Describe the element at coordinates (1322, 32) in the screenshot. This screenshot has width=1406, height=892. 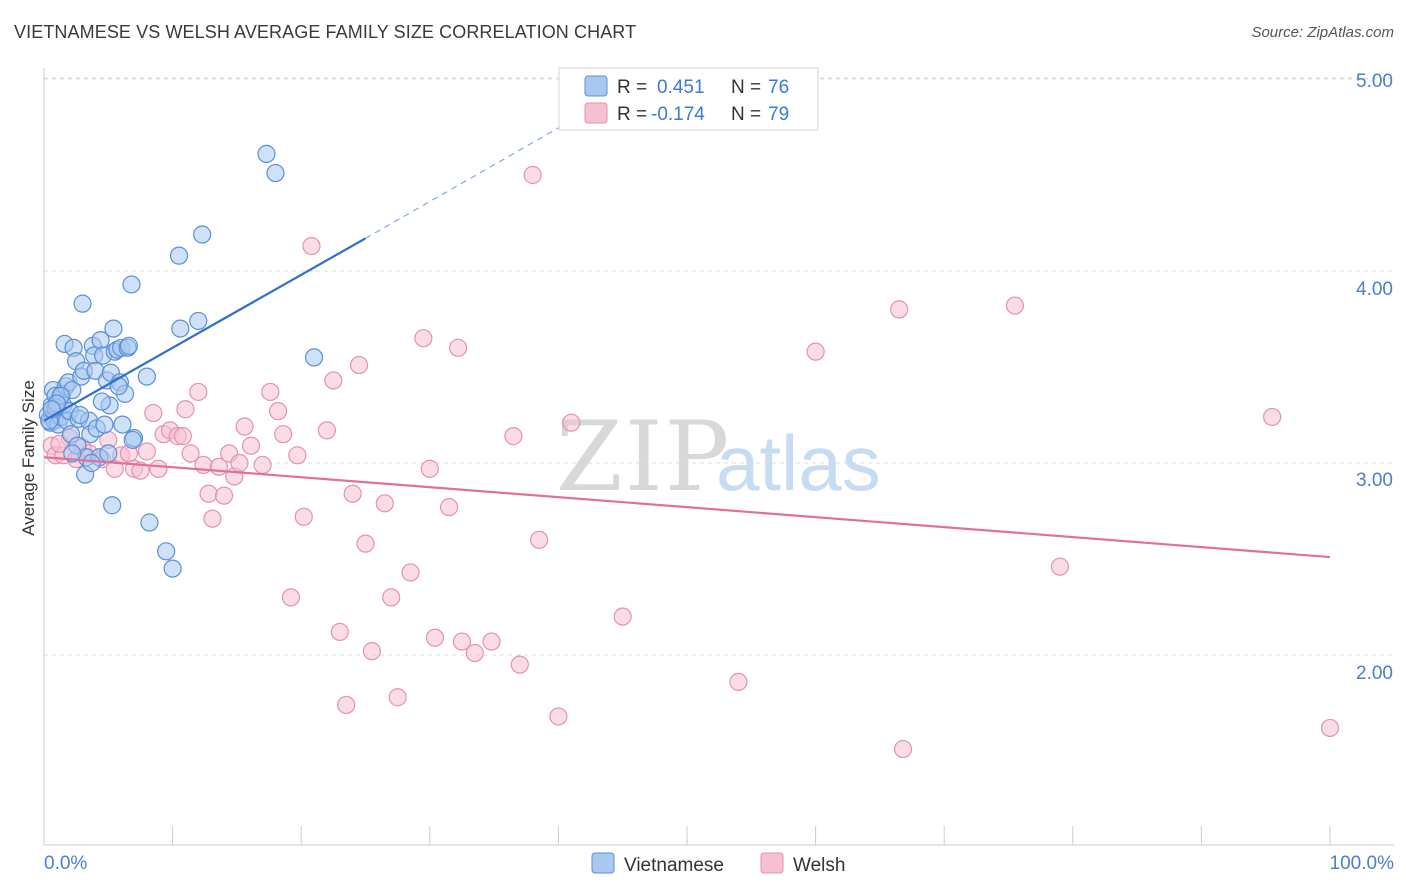
I see `source-label: Source: ZipAtlas.com` at that location.